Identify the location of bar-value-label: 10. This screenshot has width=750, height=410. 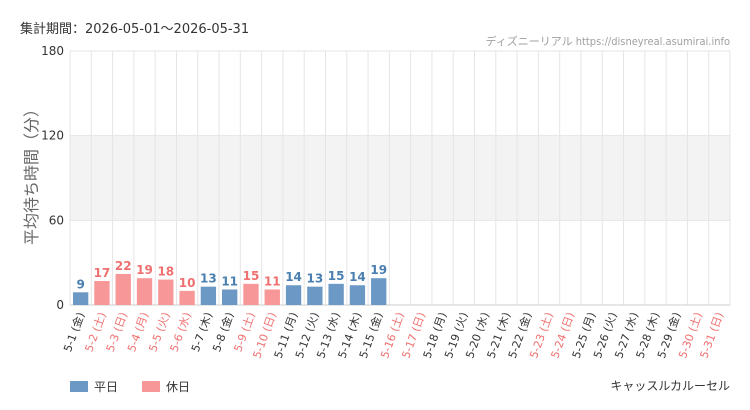
(187, 283).